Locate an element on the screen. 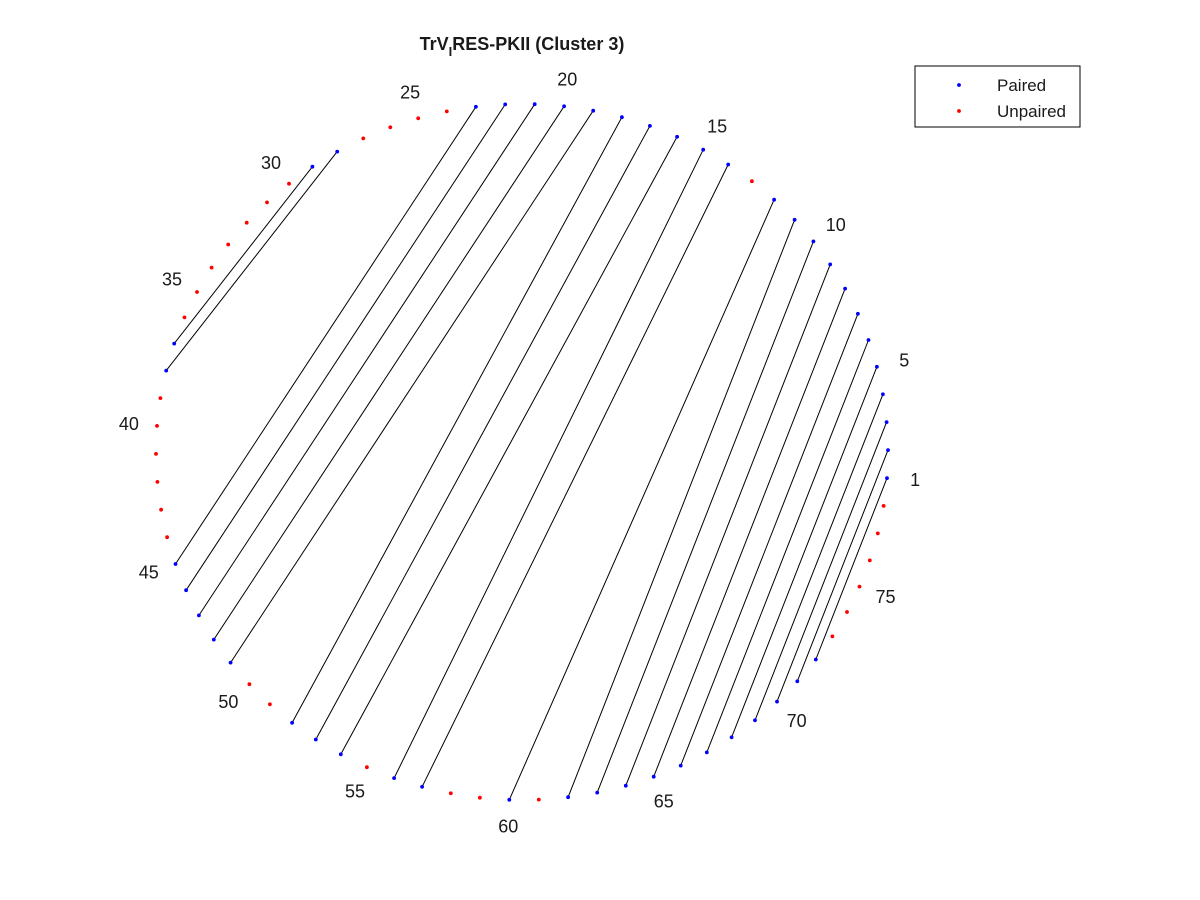 This screenshot has height=900, width=1200. position-label-5: 5 is located at coordinates (904, 360).